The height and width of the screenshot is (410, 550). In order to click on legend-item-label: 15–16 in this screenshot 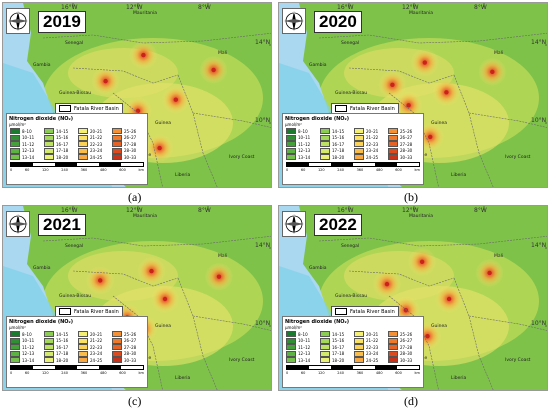, I will do `click(62, 138)`.